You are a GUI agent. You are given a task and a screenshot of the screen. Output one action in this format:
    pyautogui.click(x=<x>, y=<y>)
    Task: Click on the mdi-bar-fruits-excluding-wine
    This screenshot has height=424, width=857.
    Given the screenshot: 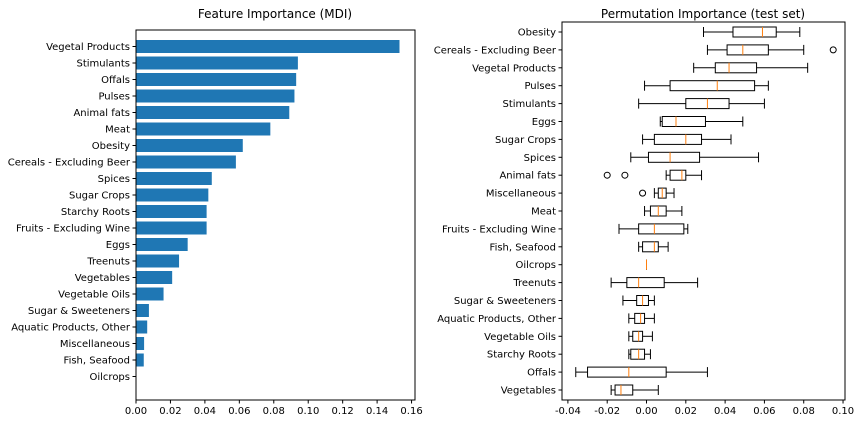 What is the action you would take?
    pyautogui.click(x=171, y=228)
    